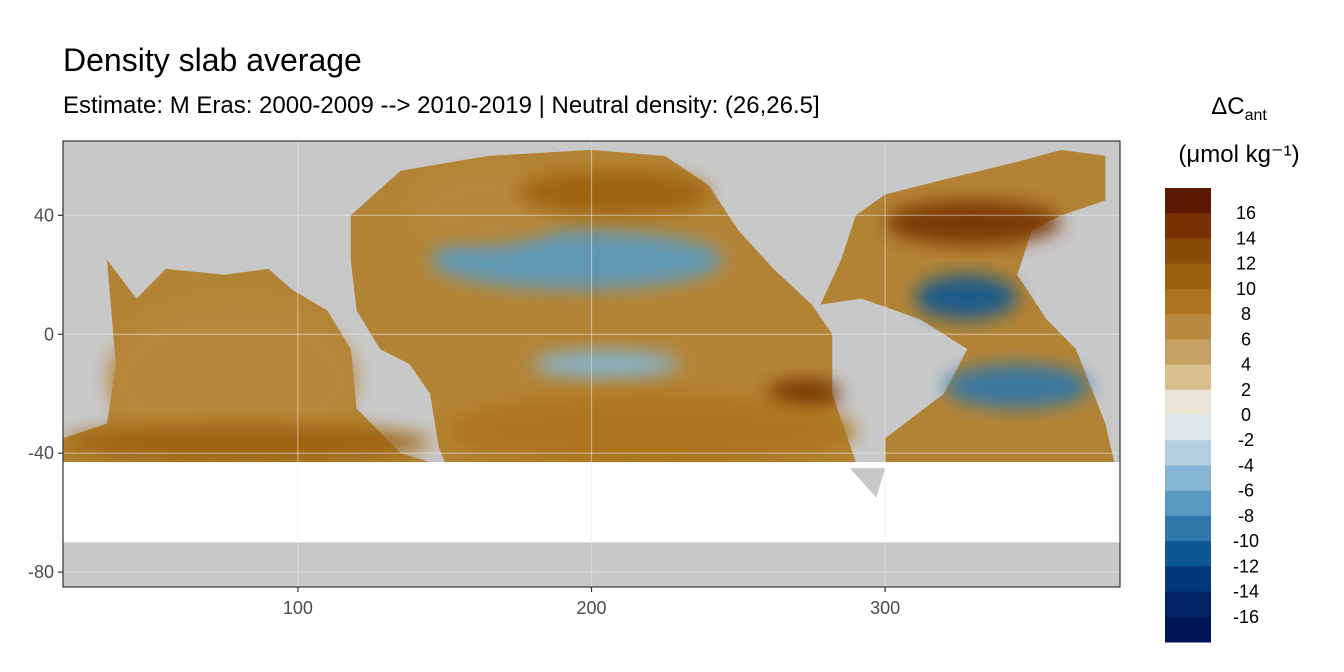 Image resolution: width=1344 pixels, height=672 pixels. I want to click on legend-label: -10, so click(1246, 541).